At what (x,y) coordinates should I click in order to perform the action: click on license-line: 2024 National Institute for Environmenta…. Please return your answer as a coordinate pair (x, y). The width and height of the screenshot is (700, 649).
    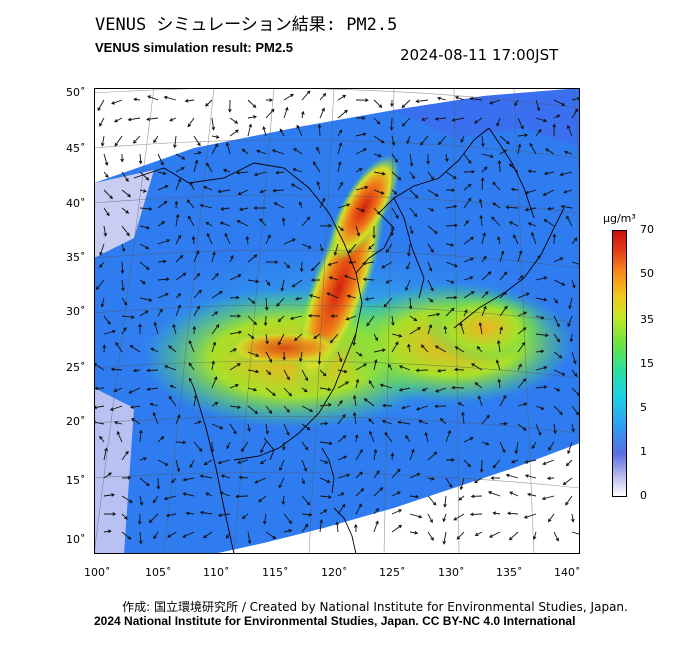
    Looking at the image, I should click on (335, 621).